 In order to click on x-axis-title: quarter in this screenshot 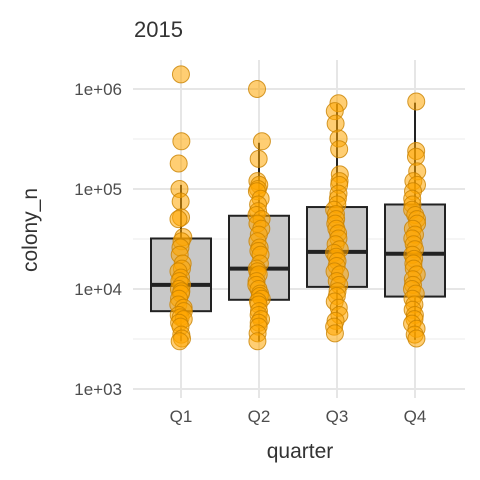, I will do `click(300, 451)`.